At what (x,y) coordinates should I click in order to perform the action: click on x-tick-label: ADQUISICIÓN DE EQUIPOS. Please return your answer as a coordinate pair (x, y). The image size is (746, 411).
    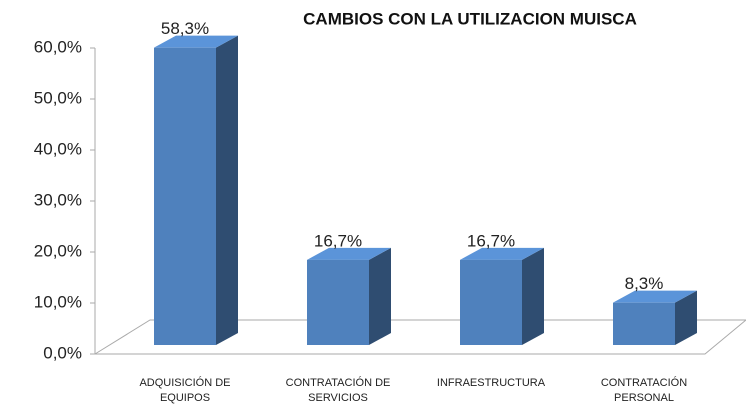
    Looking at the image, I should click on (185, 390).